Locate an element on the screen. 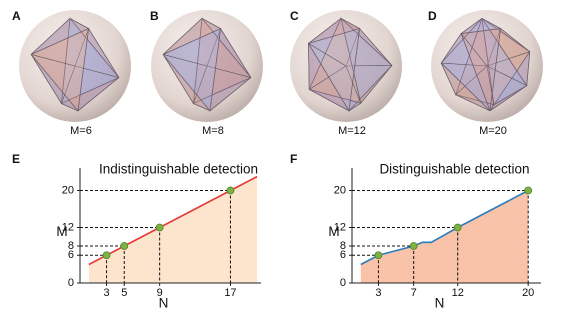  panel-label: B is located at coordinates (154, 16).